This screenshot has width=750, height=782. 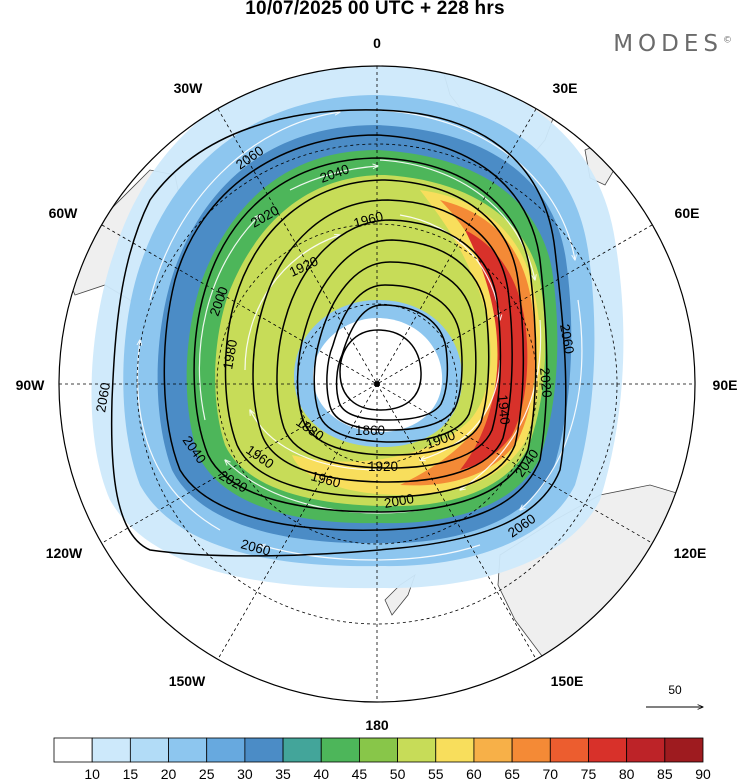 I want to click on colorbar-tick-label: 65, so click(x=512, y=774).